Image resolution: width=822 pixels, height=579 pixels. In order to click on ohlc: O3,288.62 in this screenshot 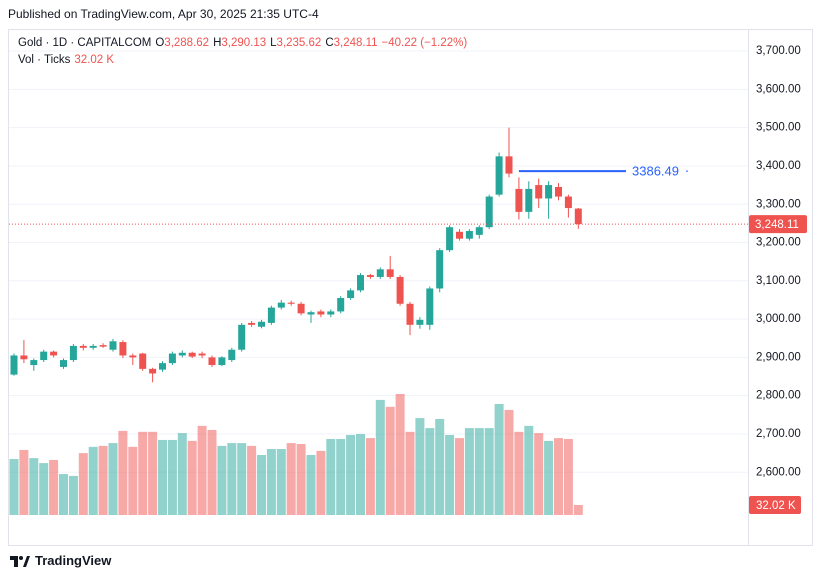, I will do `click(182, 43)`.